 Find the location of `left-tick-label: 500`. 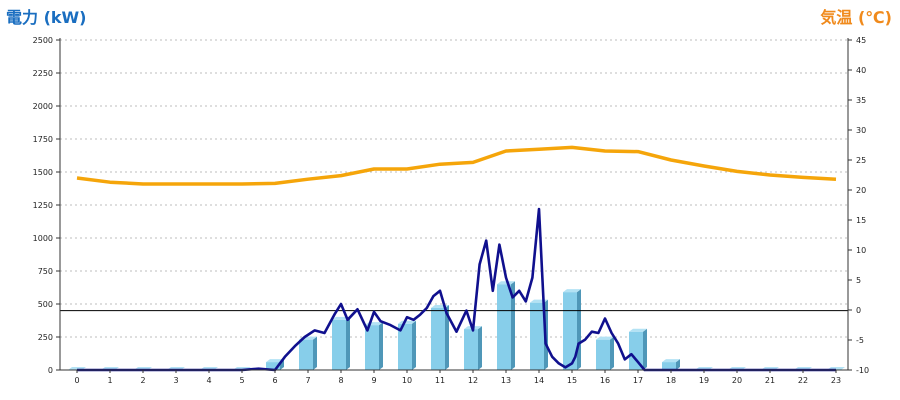

left-tick-label: 500 is located at coordinates (45, 304).